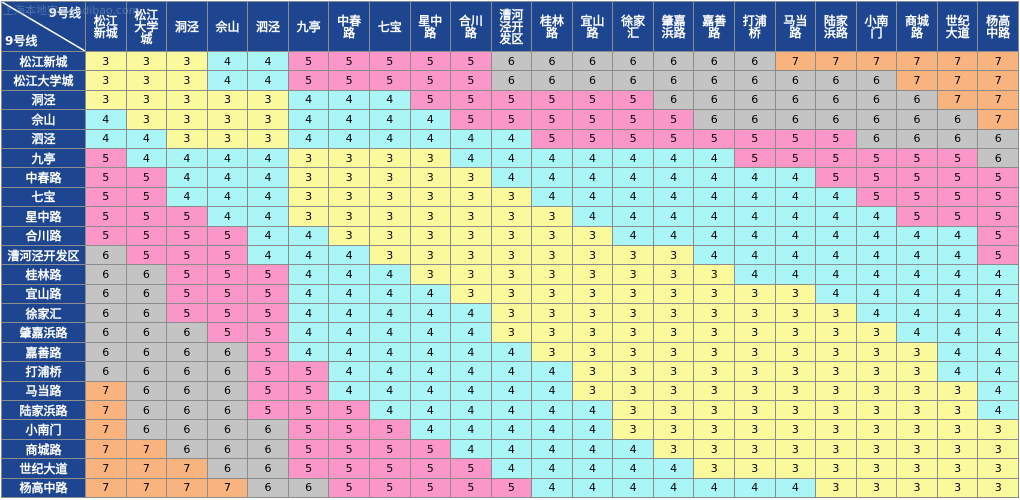 The image size is (1020, 500). What do you see at coordinates (998, 26) in the screenshot?
I see `column-header: 杨高 中路` at bounding box center [998, 26].